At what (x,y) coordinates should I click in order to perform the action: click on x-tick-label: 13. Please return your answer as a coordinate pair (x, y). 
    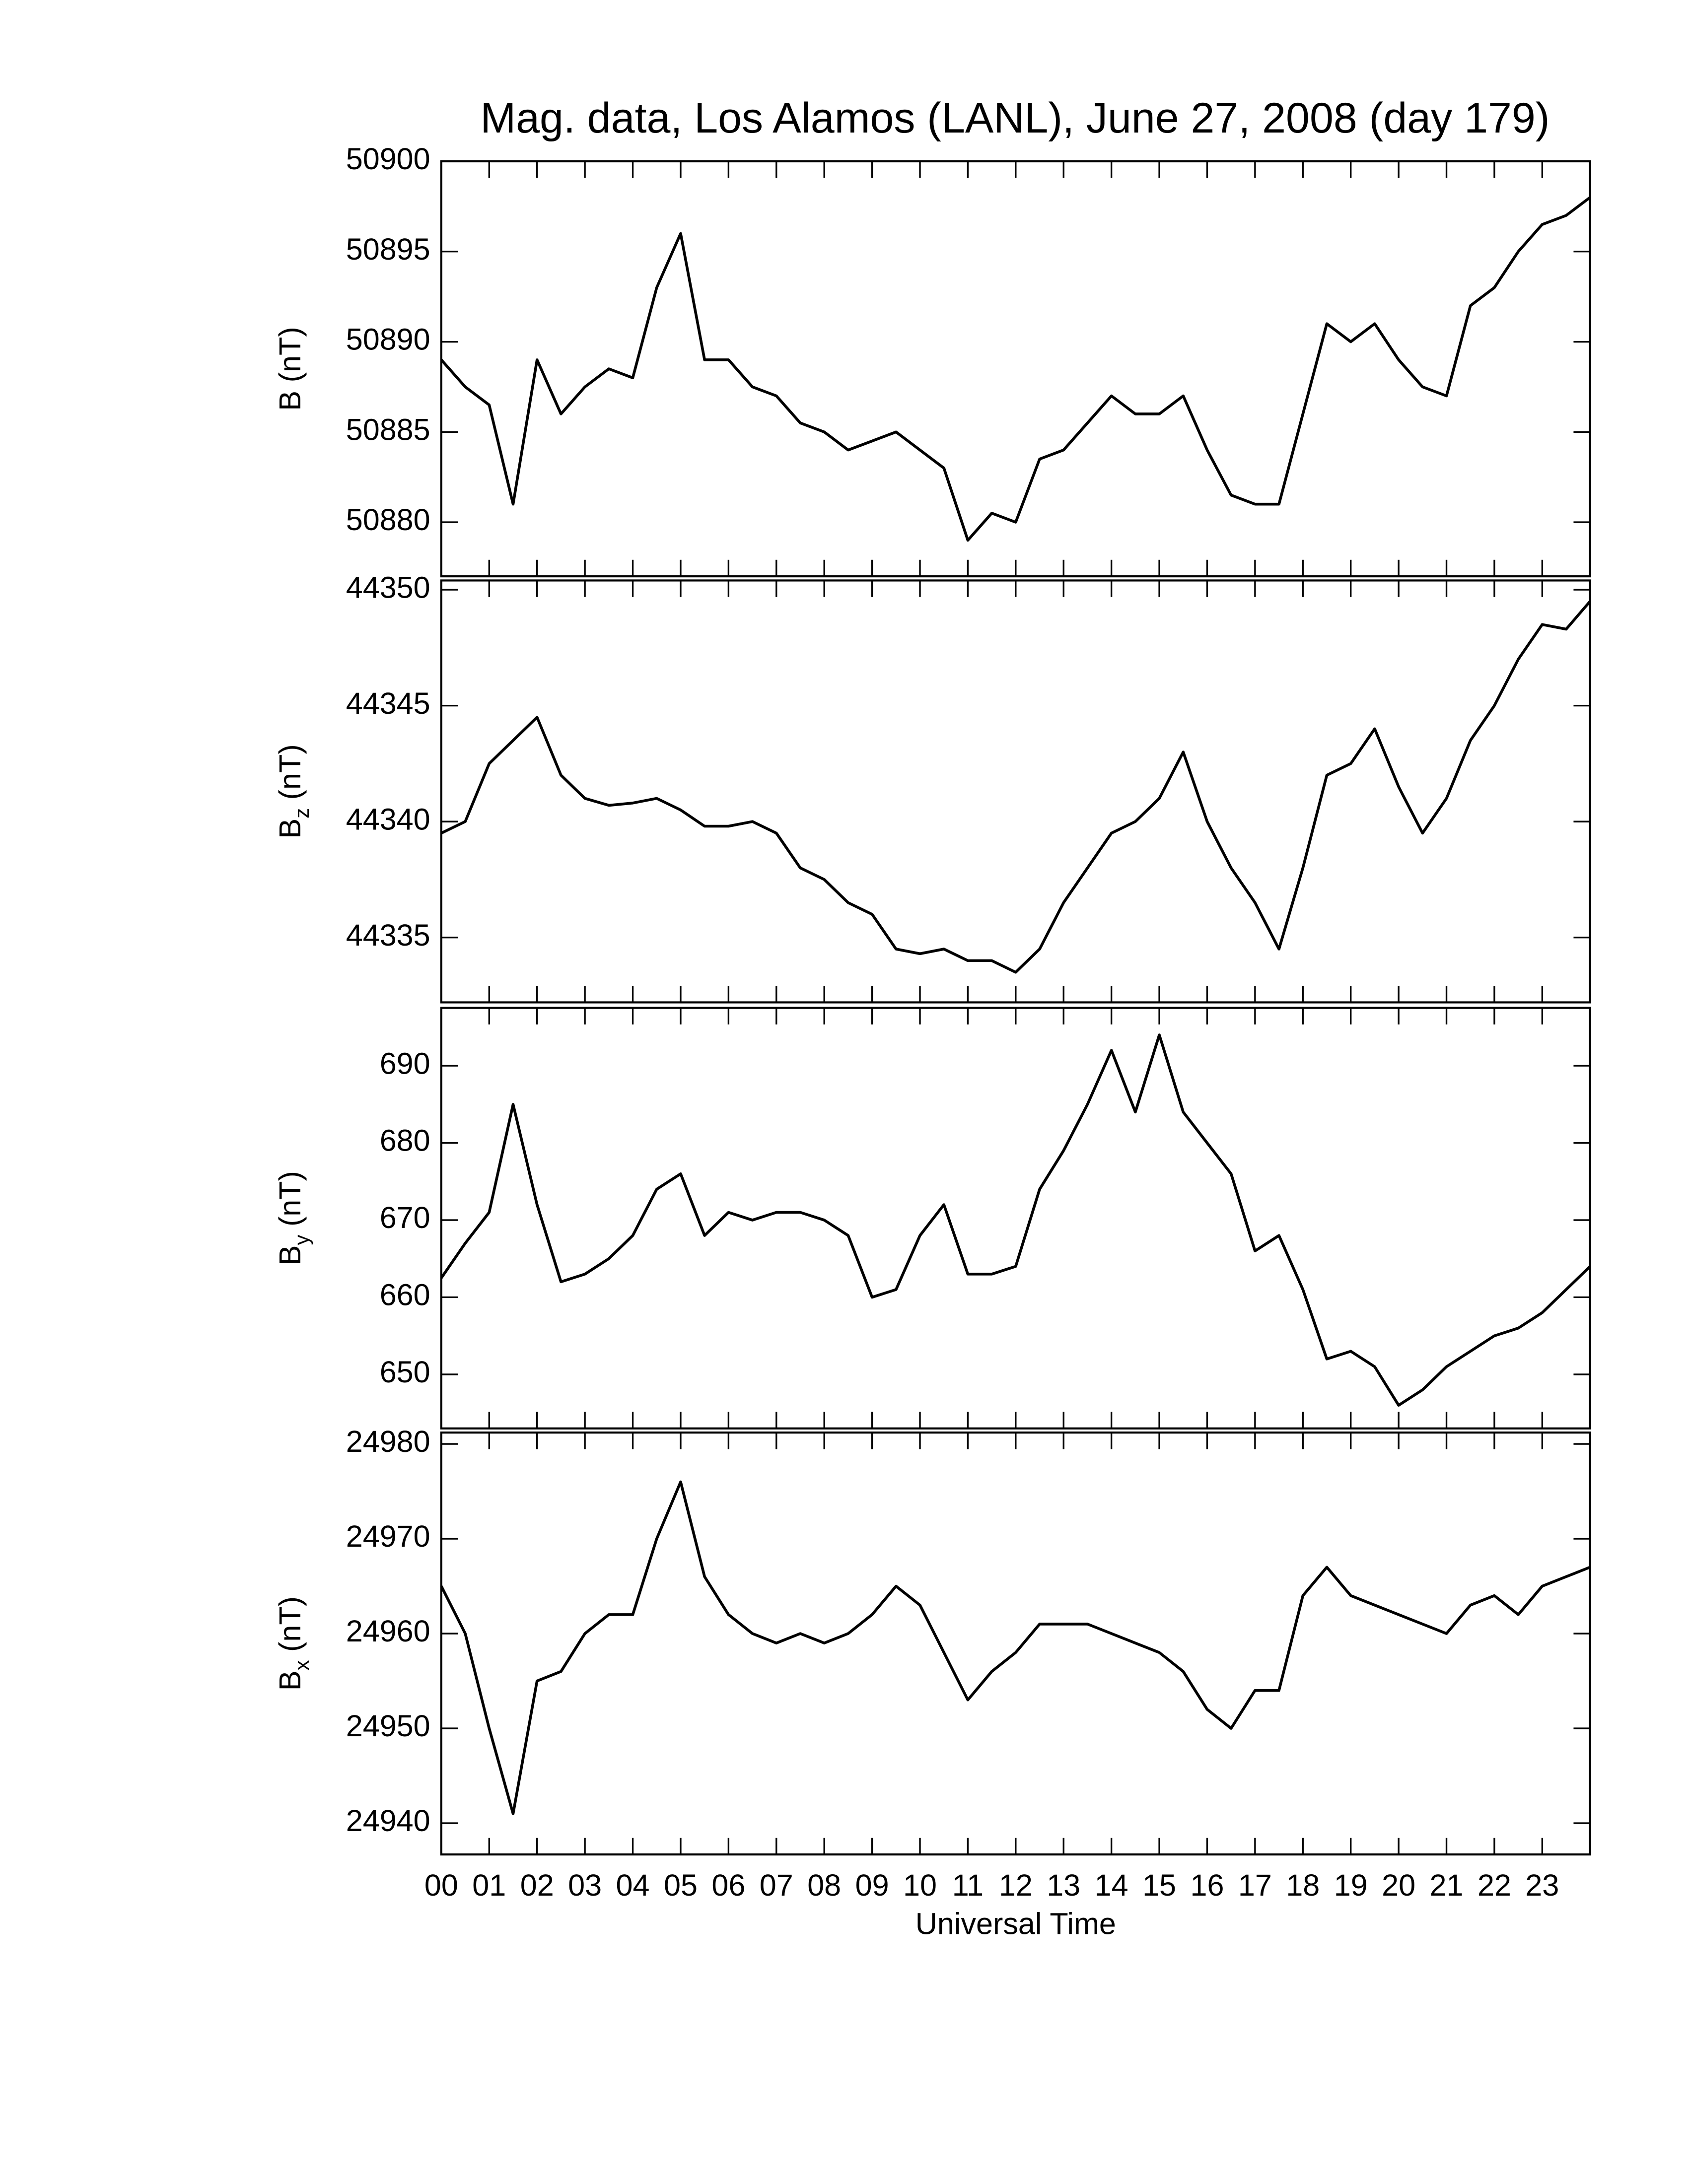
    Looking at the image, I should click on (1063, 1885).